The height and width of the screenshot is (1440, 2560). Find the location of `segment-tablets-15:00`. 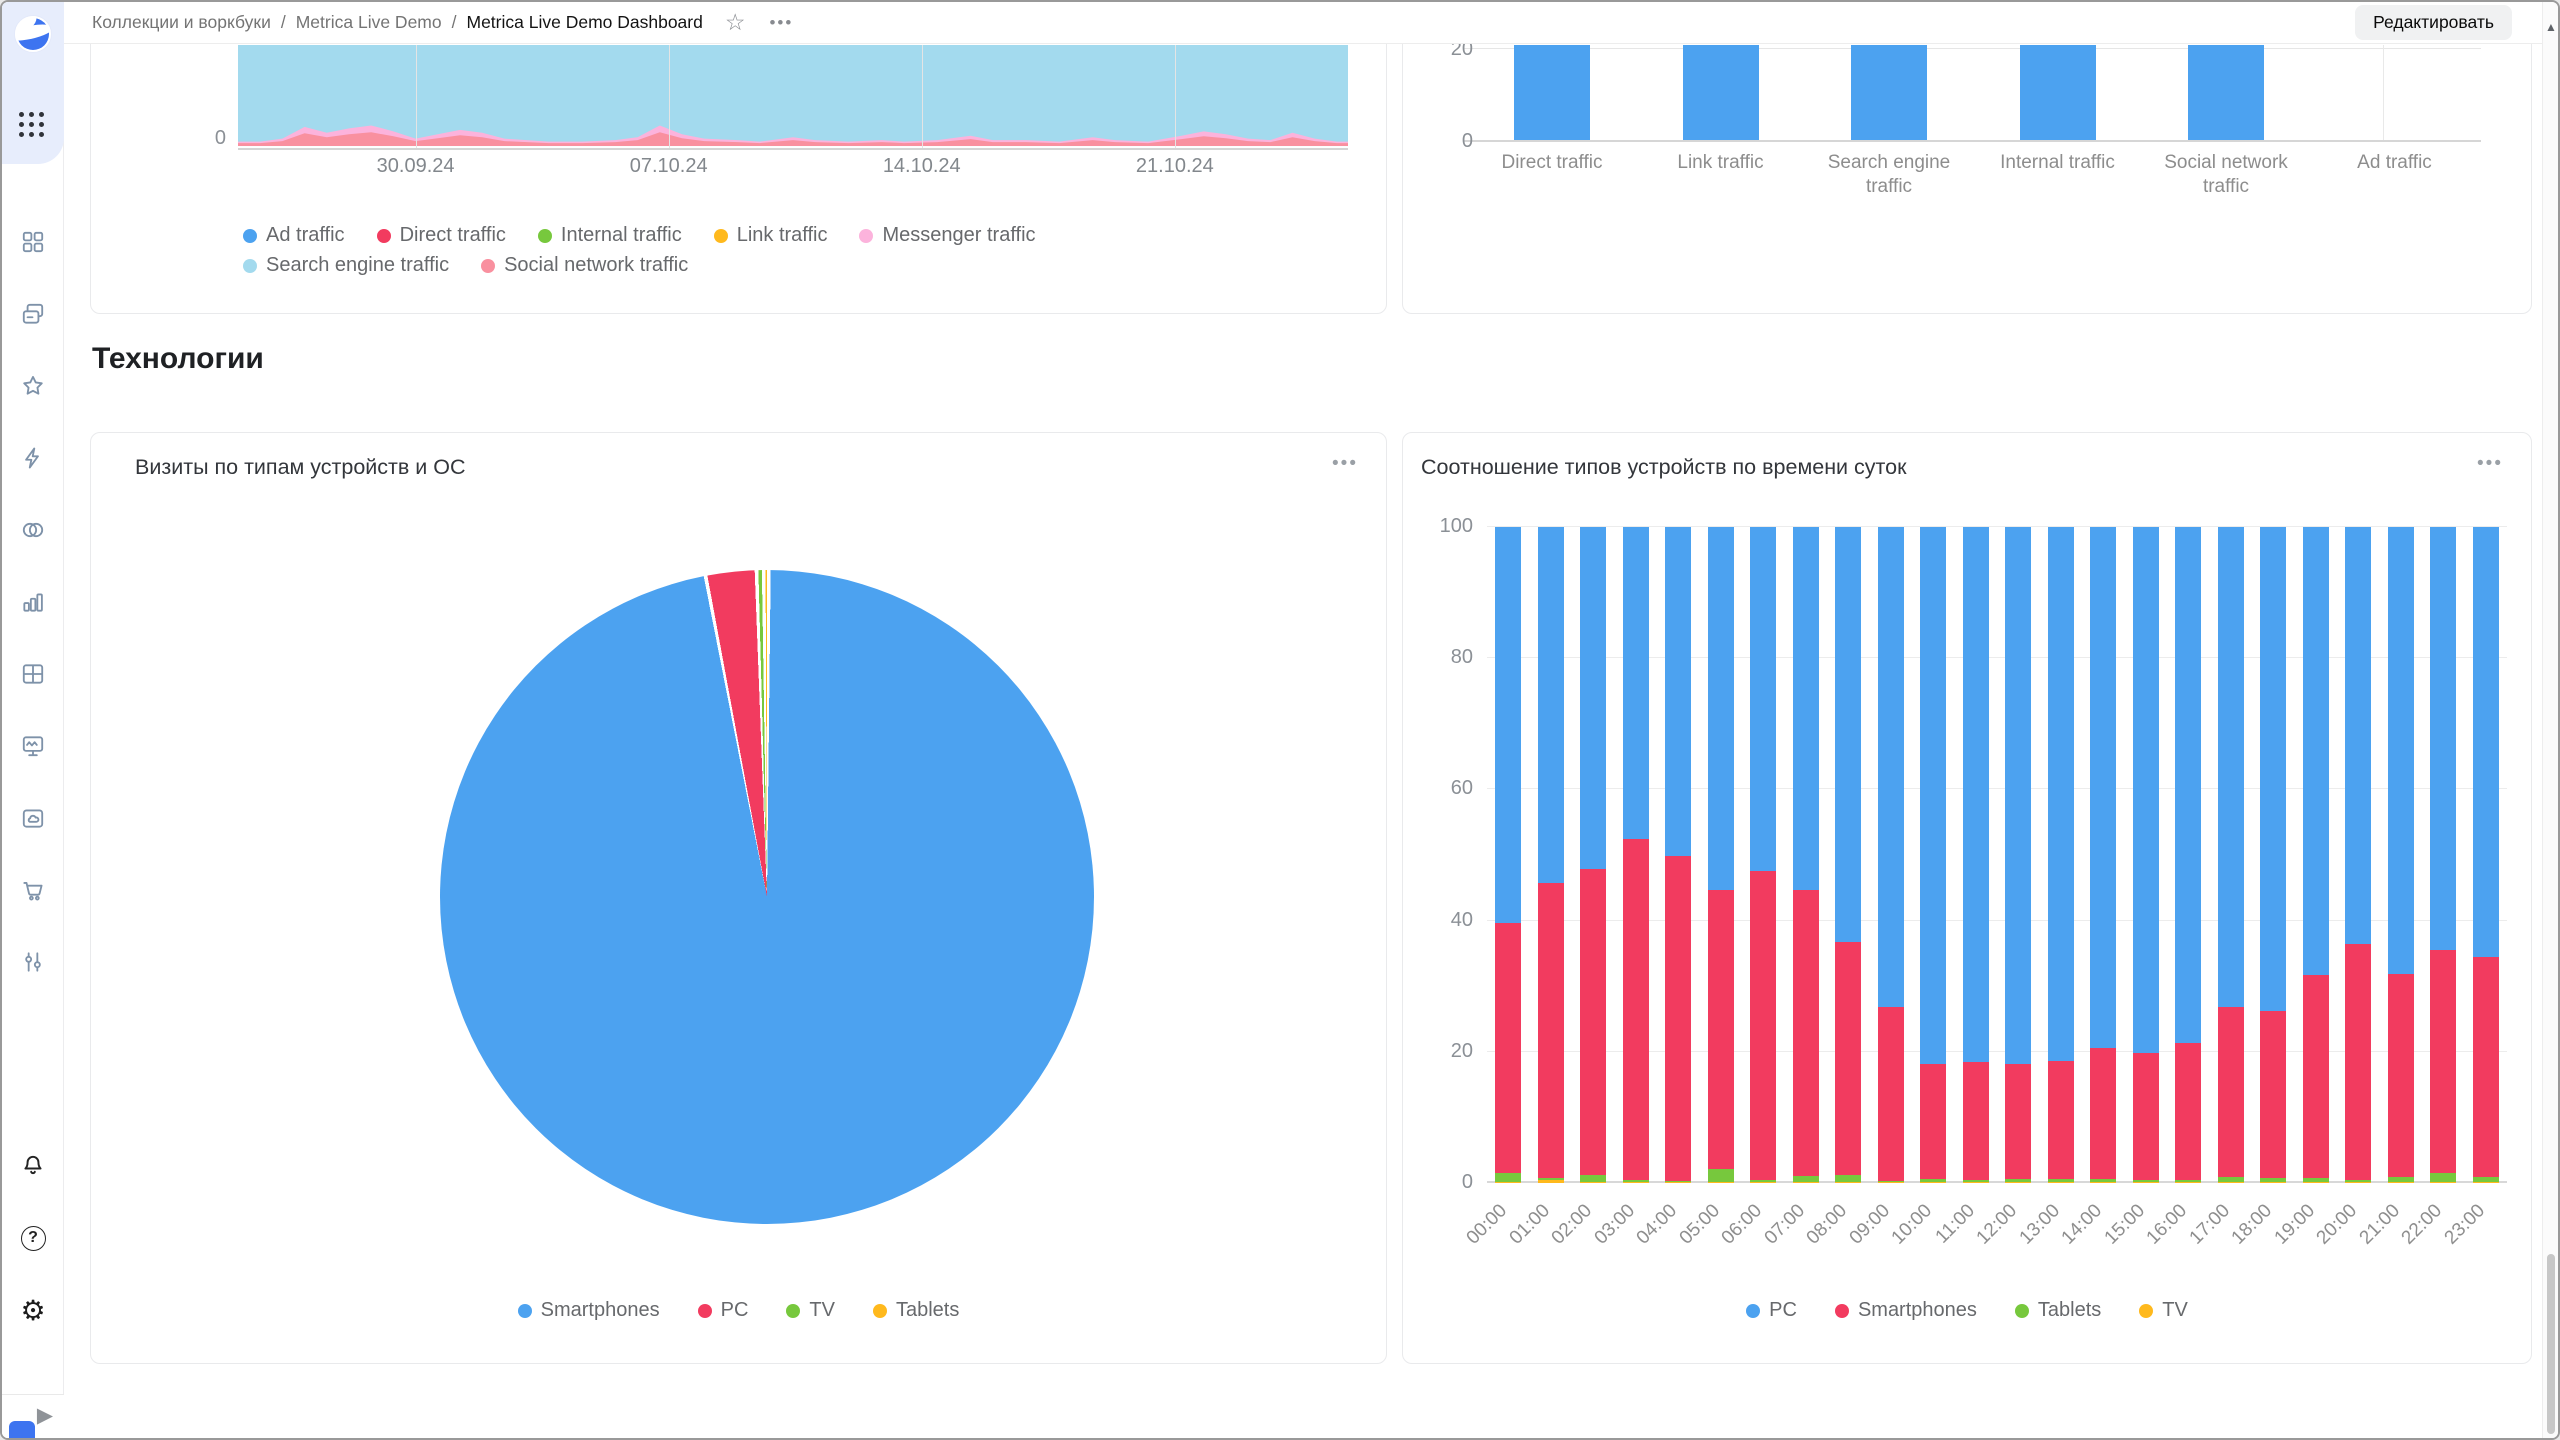

segment-tablets-15:00 is located at coordinates (2145, 1181).